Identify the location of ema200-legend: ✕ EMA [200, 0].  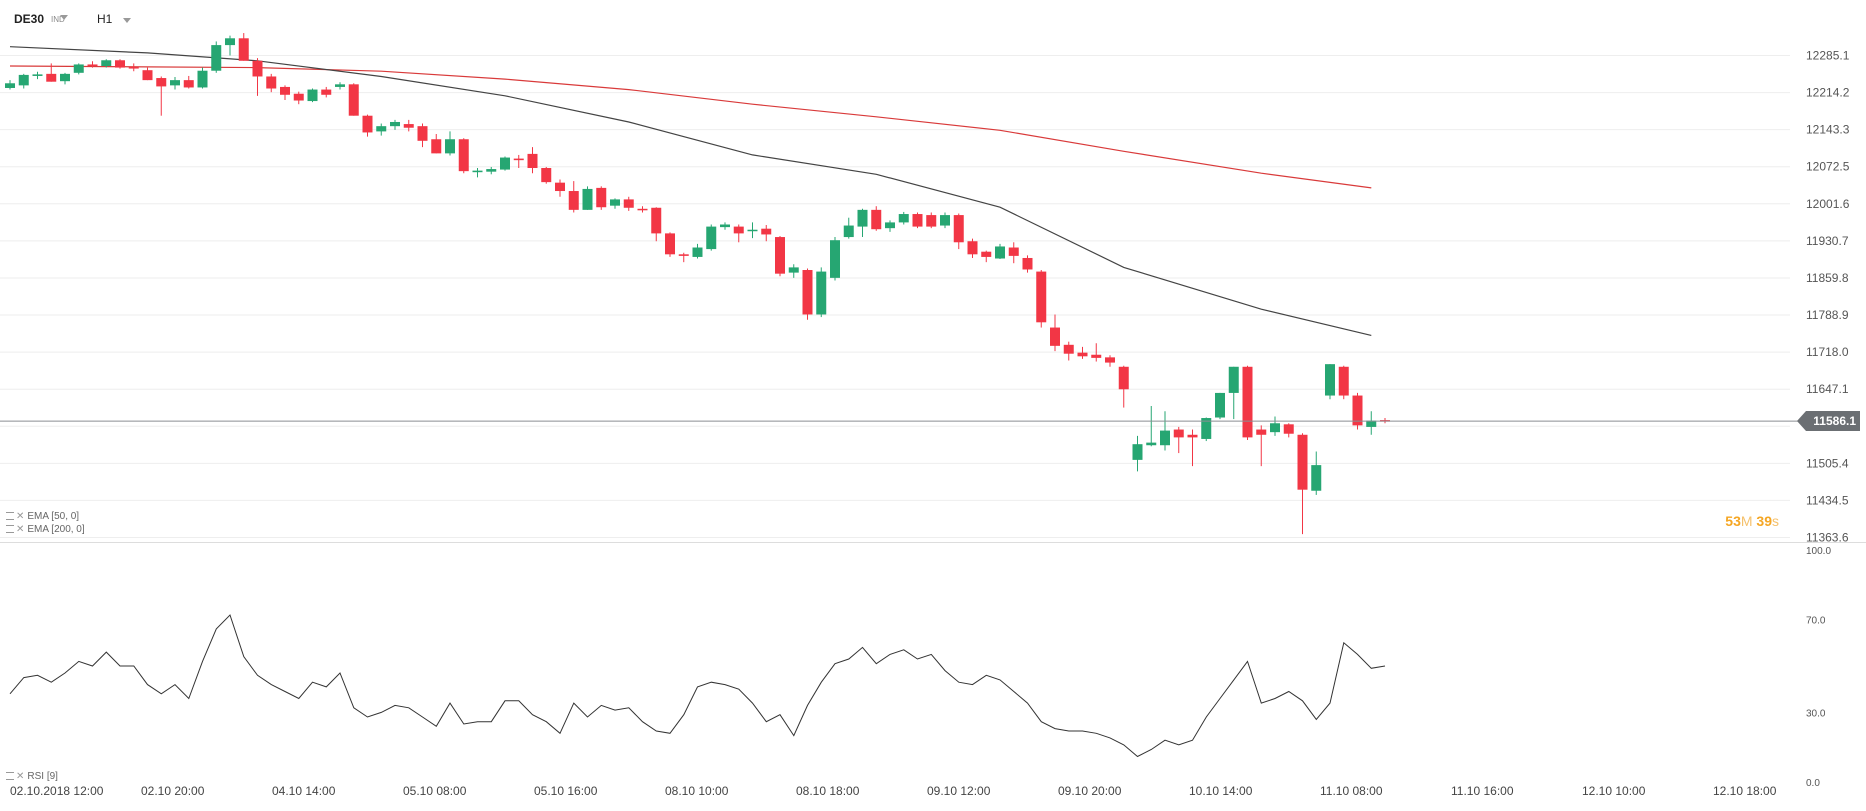
(45, 529).